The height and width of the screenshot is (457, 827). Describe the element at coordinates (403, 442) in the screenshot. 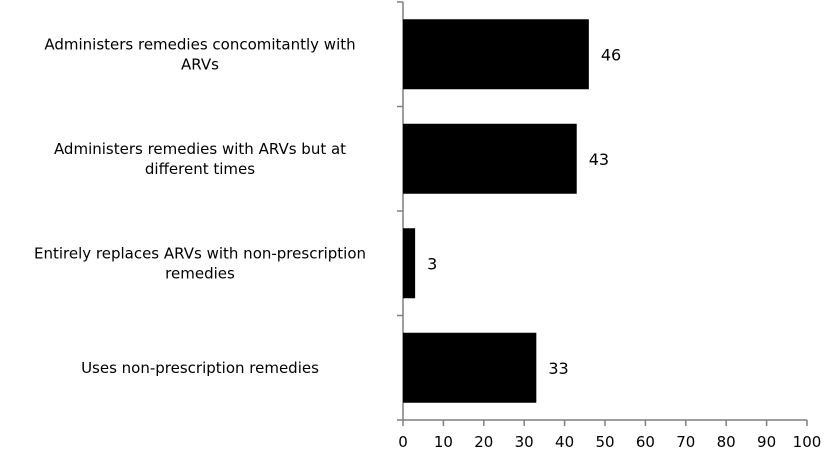

I see `x-tick-label: 0` at that location.